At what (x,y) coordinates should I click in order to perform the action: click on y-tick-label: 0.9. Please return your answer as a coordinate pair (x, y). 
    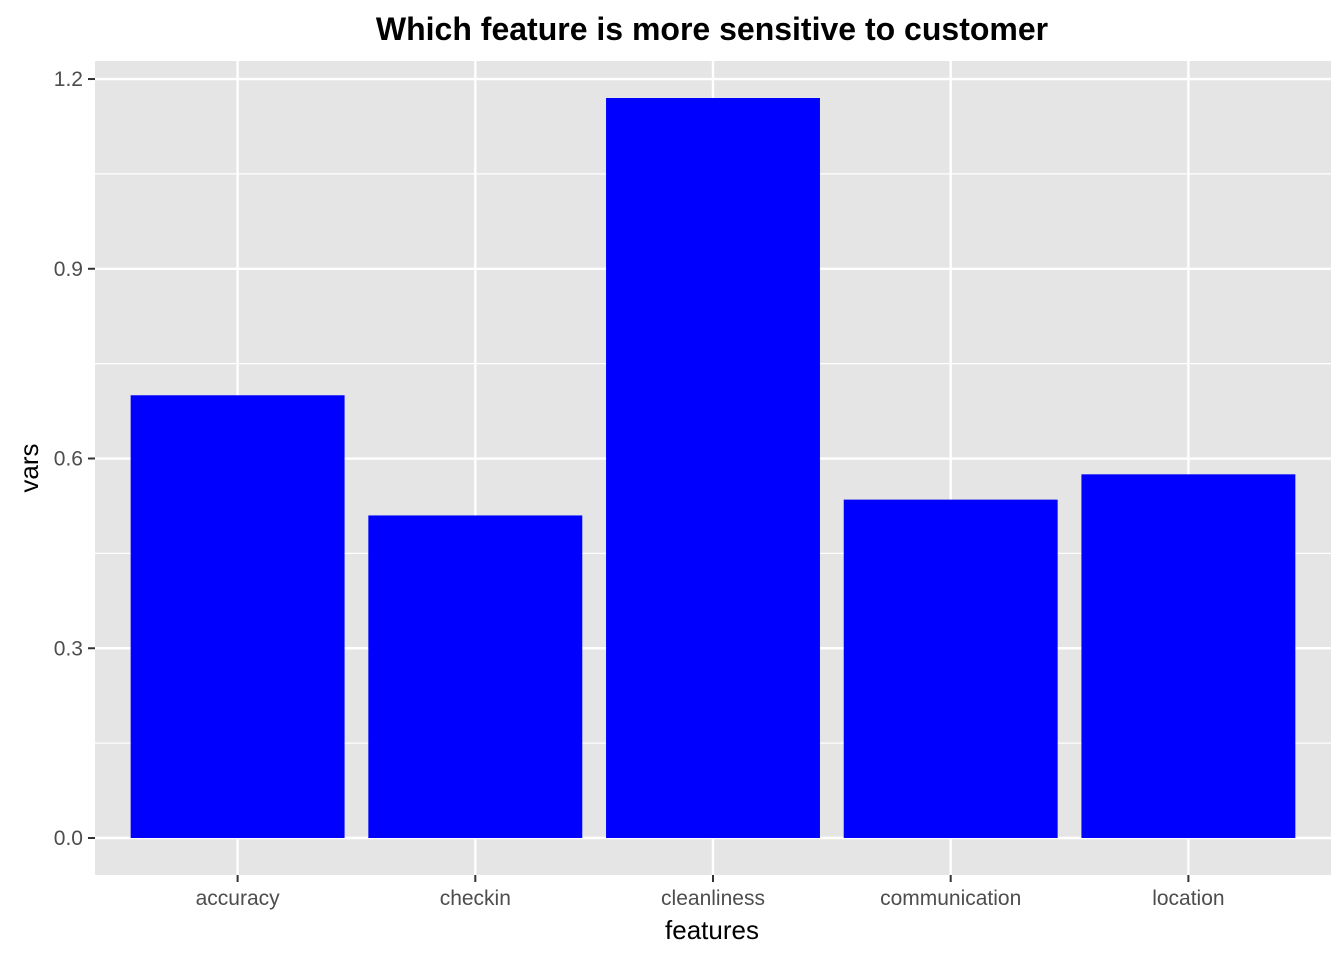
    Looking at the image, I should click on (68, 269).